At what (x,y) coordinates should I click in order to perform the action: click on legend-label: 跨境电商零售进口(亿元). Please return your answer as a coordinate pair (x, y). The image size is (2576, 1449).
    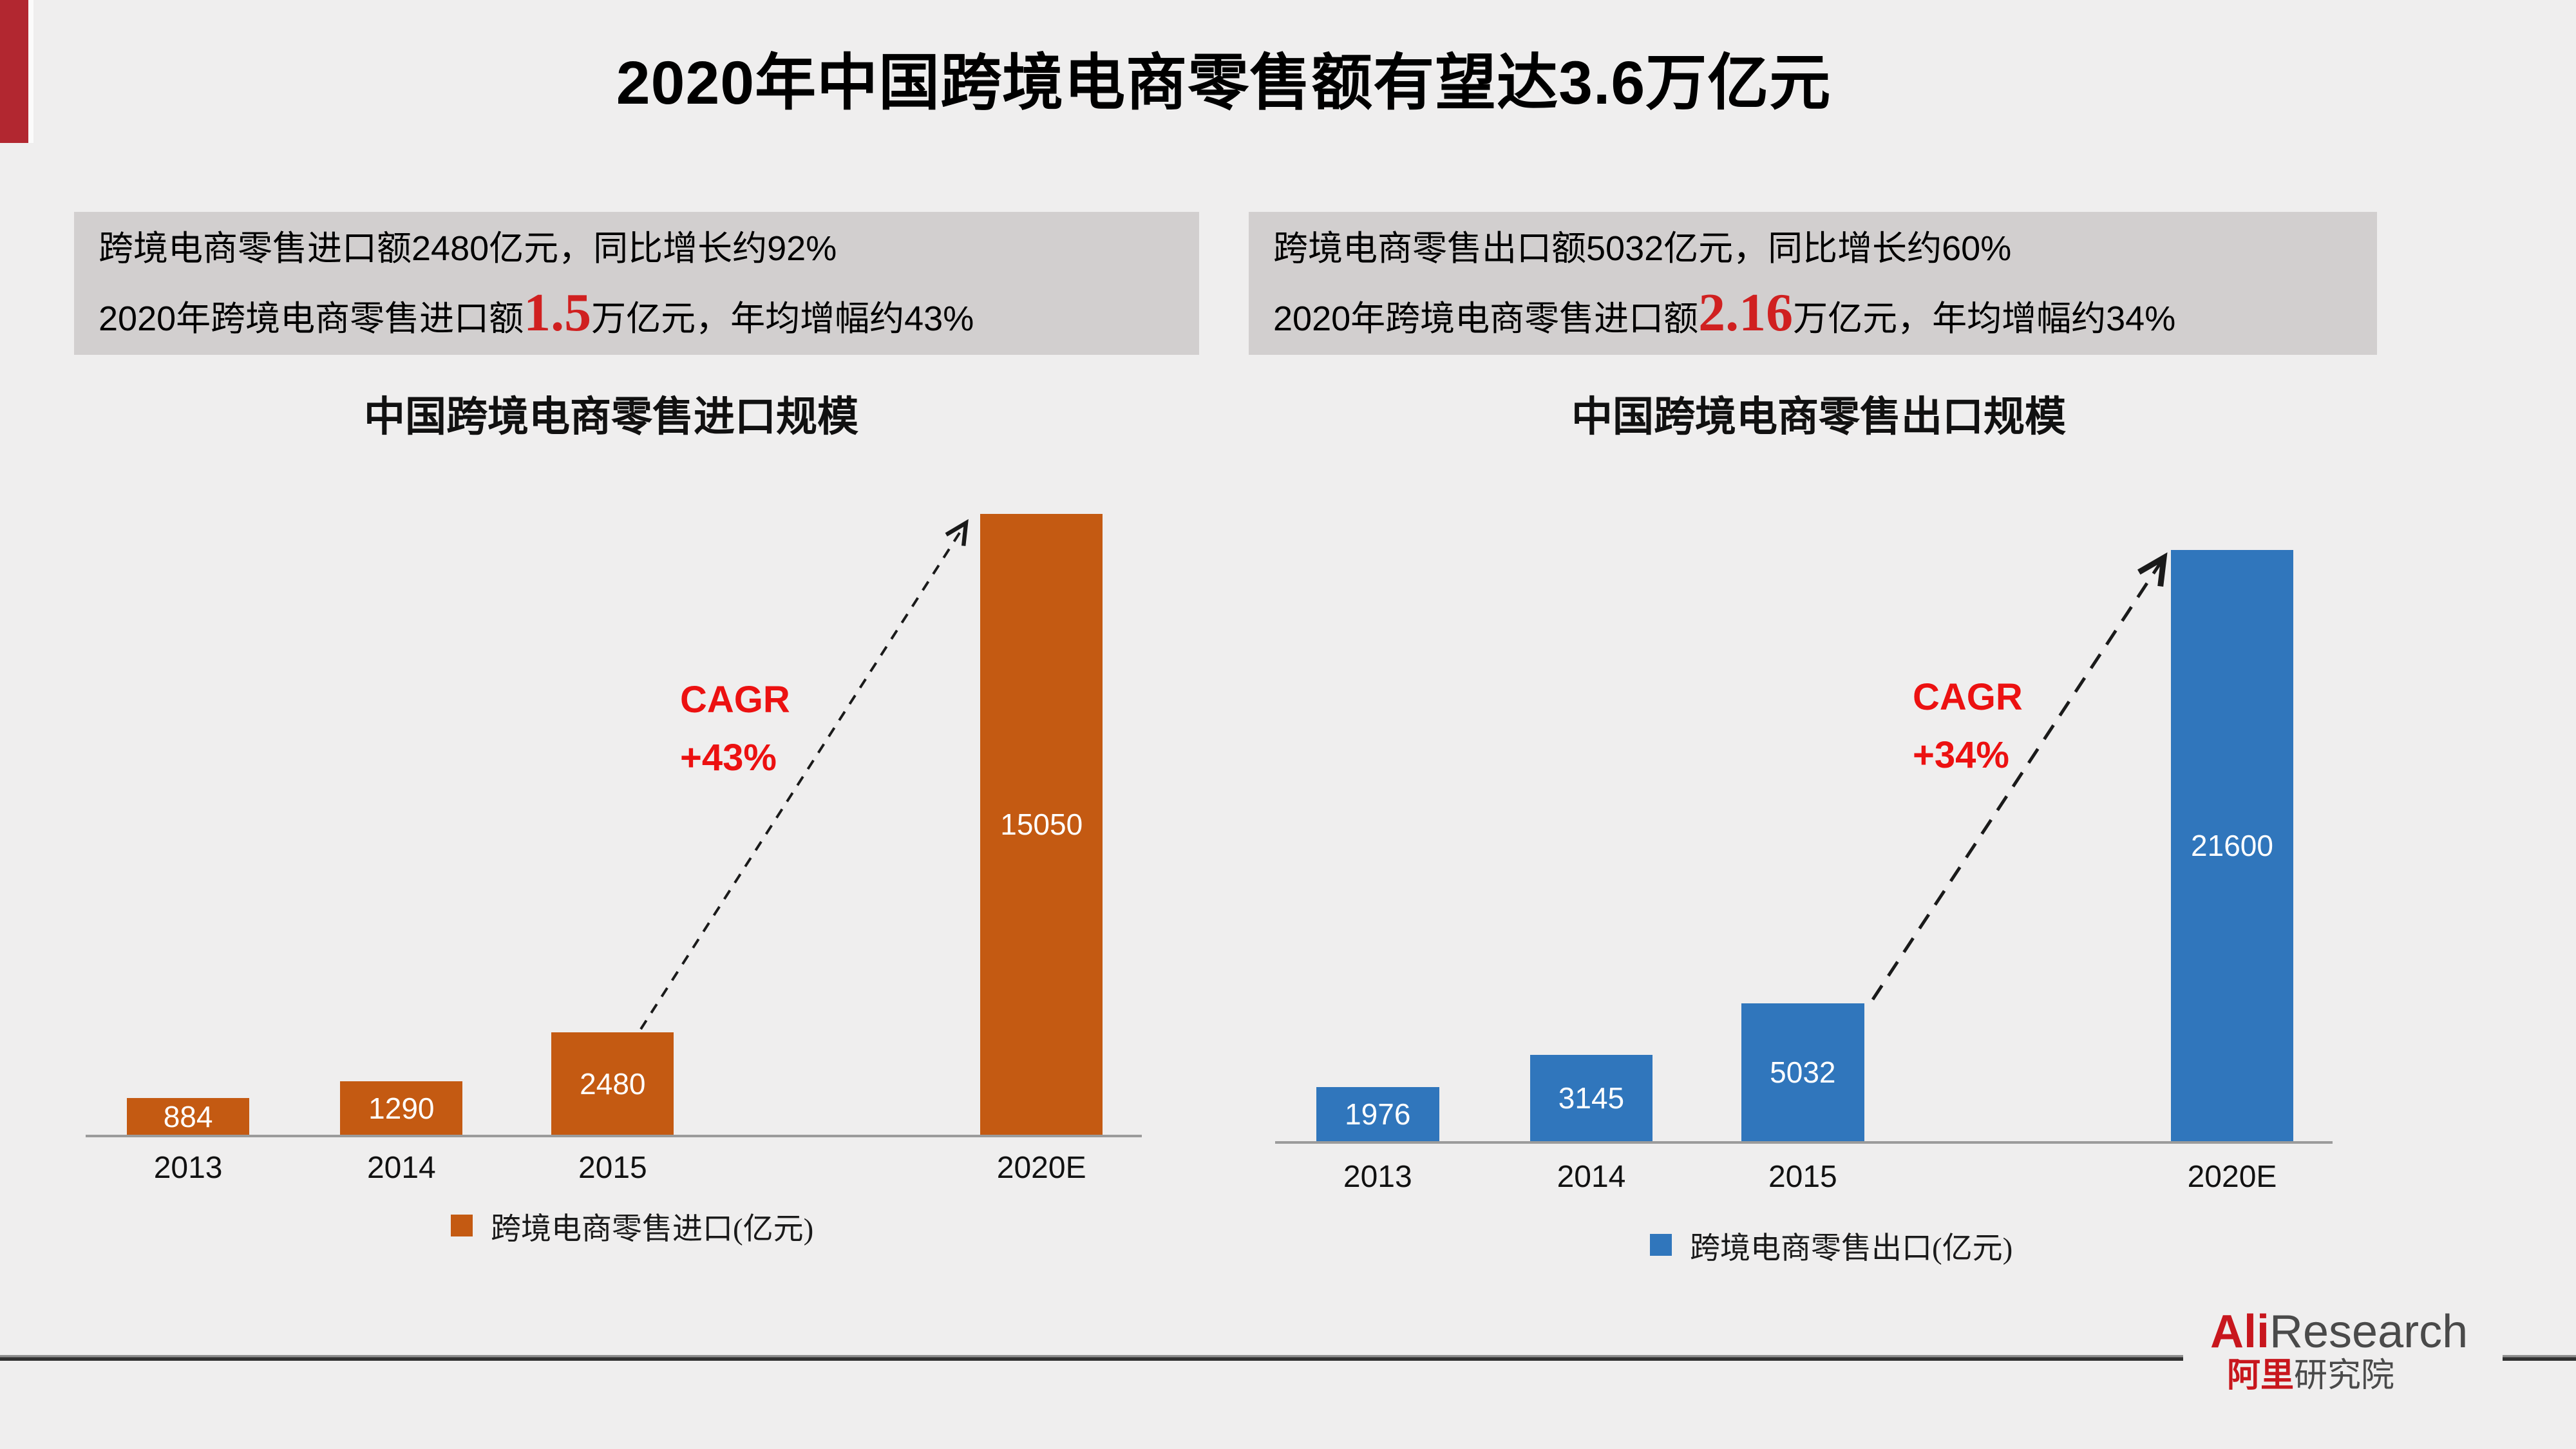
    Looking at the image, I should click on (652, 1229).